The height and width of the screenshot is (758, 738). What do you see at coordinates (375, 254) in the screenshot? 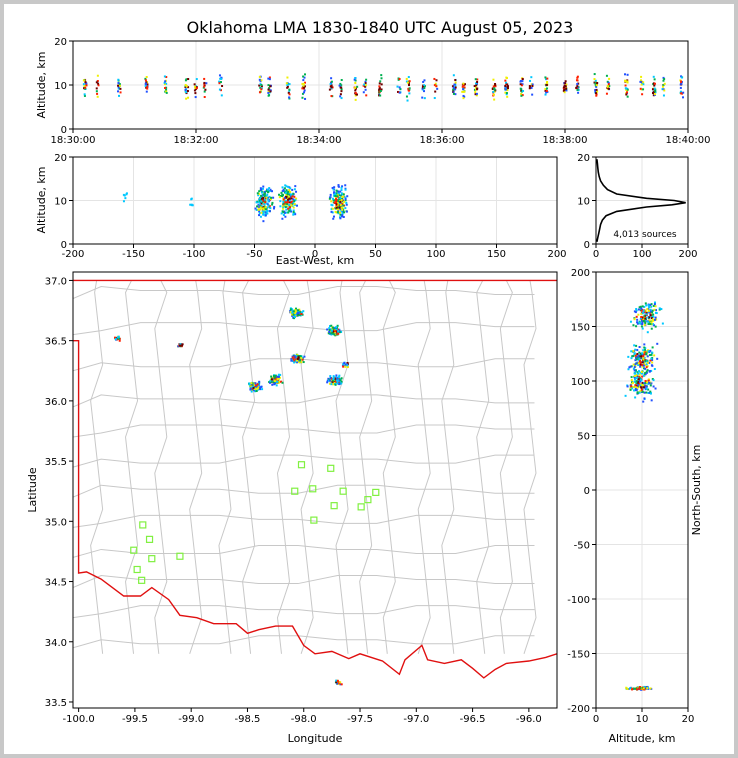
I see `ew-x-tick-label: 50` at bounding box center [375, 254].